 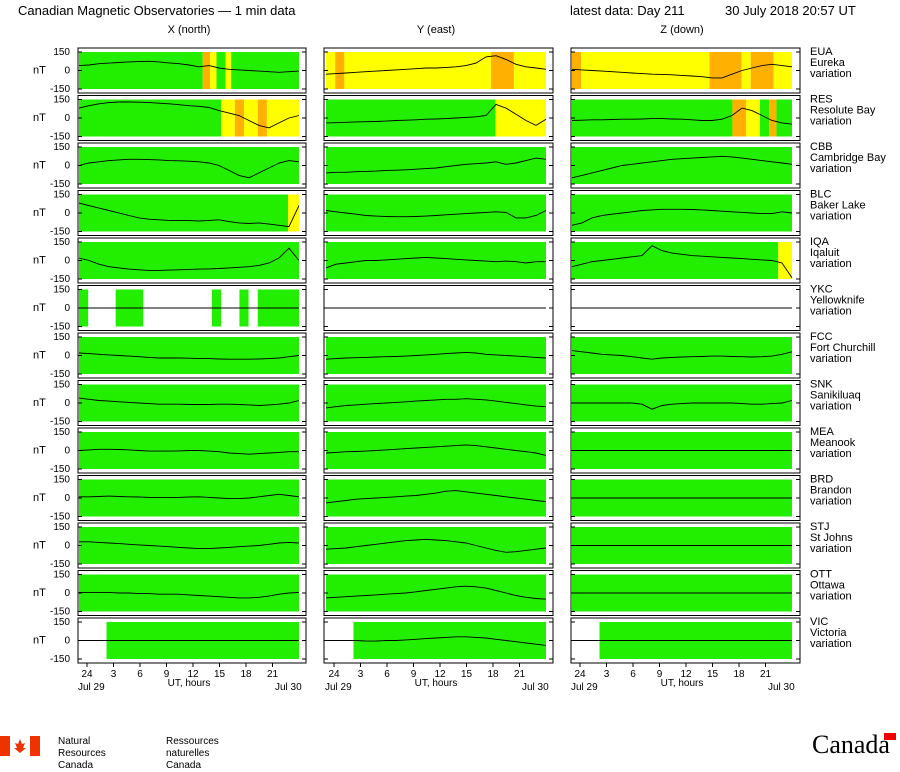 What do you see at coordinates (193, 674) in the screenshot?
I see `x-tick-label: 12` at bounding box center [193, 674].